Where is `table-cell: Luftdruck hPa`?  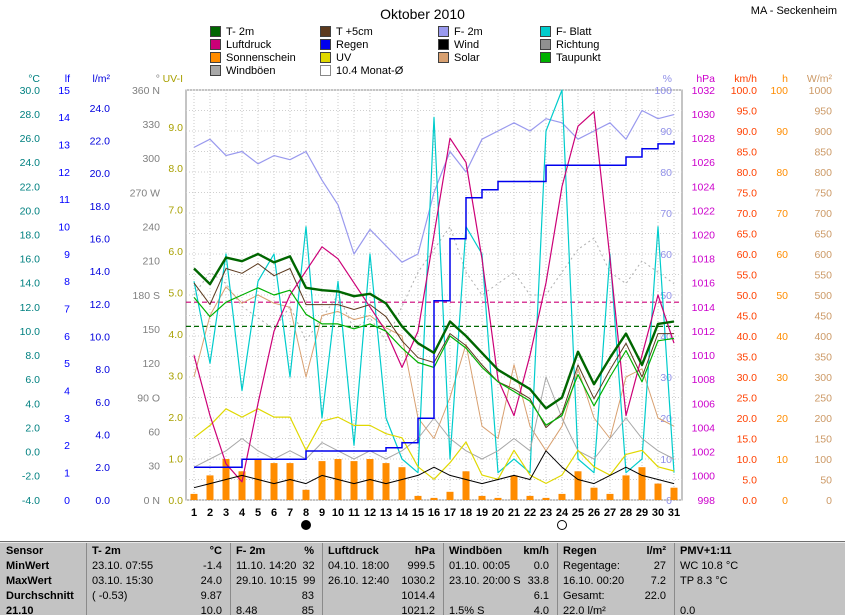
table-cell: Luftdruck hPa is located at coordinates (382, 550).